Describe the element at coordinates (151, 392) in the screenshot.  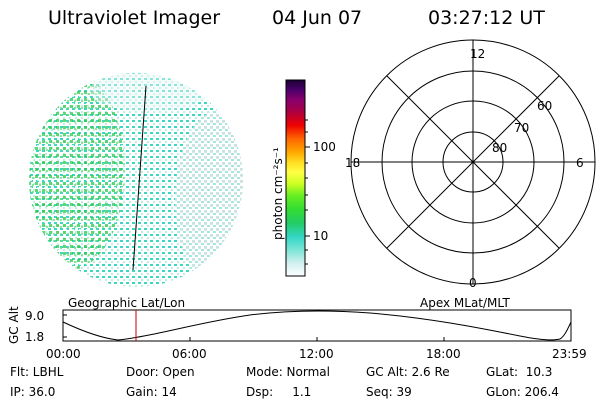
I see `status-gain: Gain: 14` at that location.